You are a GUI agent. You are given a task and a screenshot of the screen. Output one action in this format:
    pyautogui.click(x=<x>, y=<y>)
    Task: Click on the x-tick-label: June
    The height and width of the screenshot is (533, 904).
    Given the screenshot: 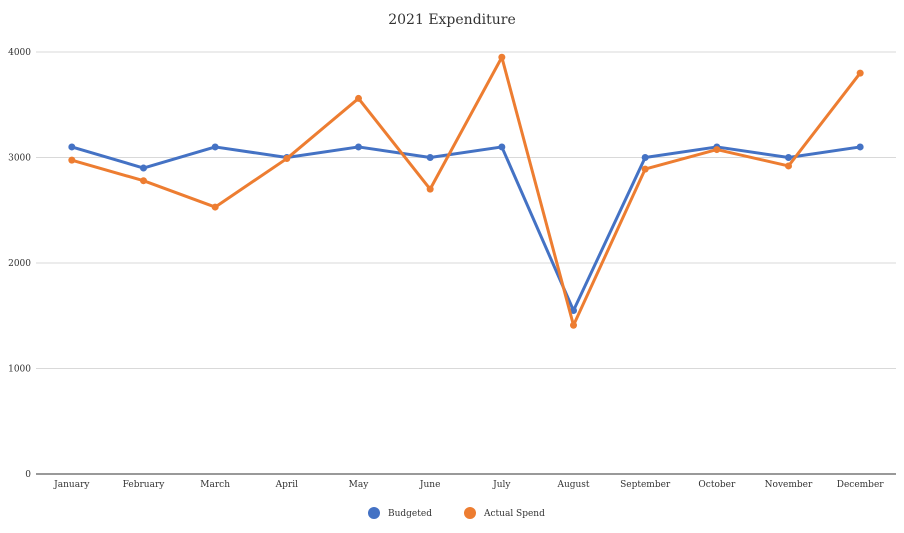 What is the action you would take?
    pyautogui.click(x=430, y=485)
    